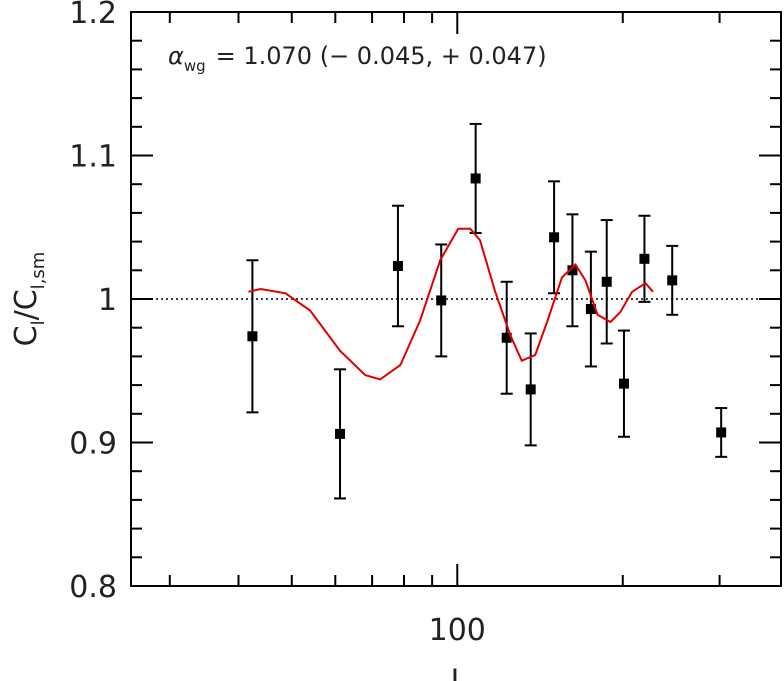  Describe the element at coordinates (195, 66) in the screenshot. I see `annotation-subscript: wg` at that location.